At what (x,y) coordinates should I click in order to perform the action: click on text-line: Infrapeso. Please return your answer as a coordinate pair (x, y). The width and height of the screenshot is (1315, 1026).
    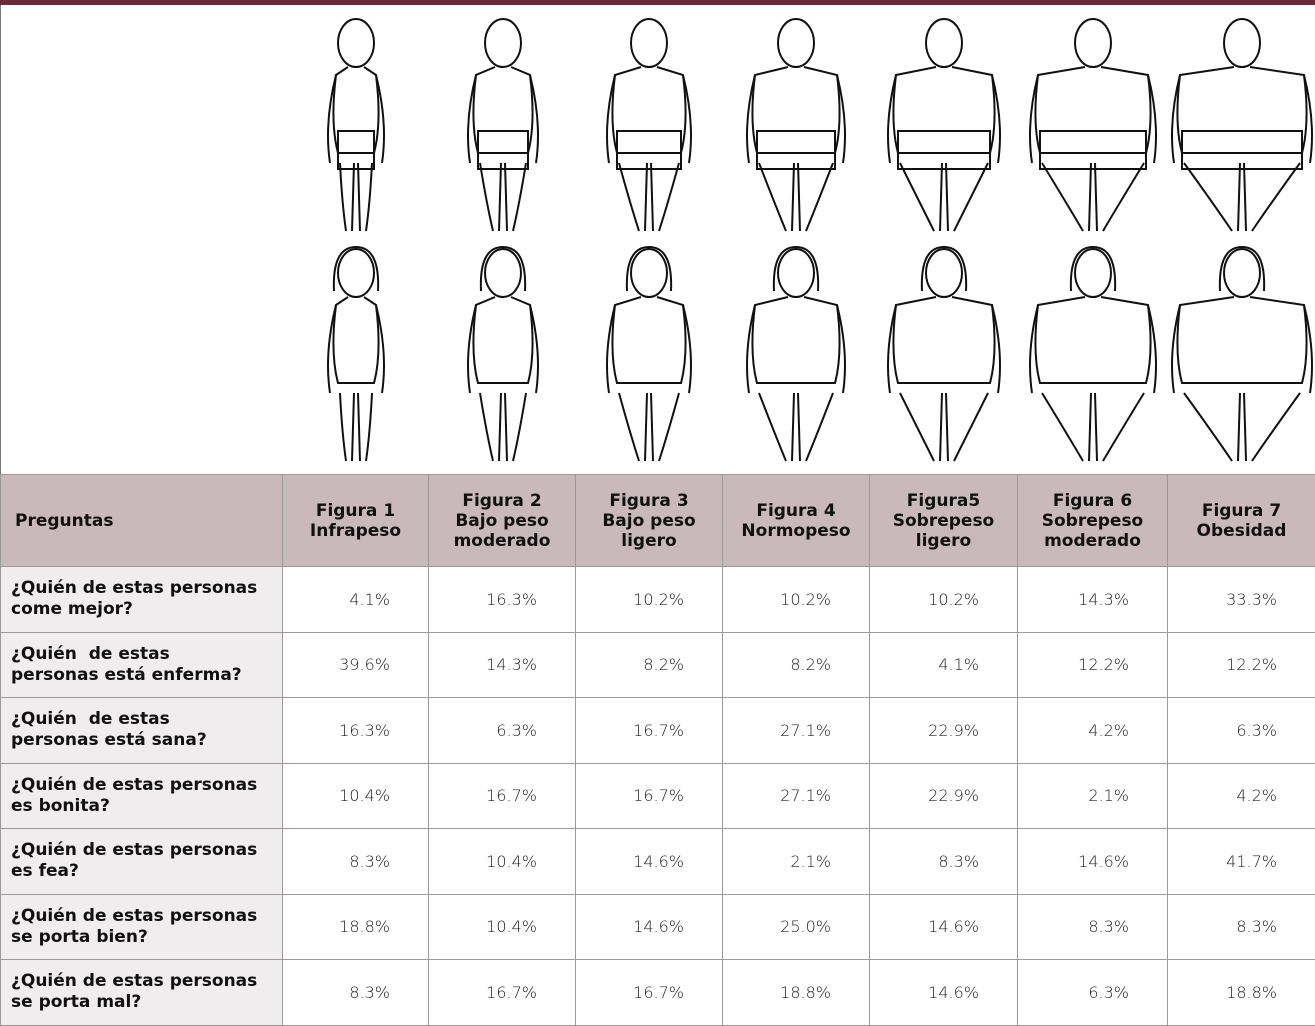
    Looking at the image, I should click on (355, 531).